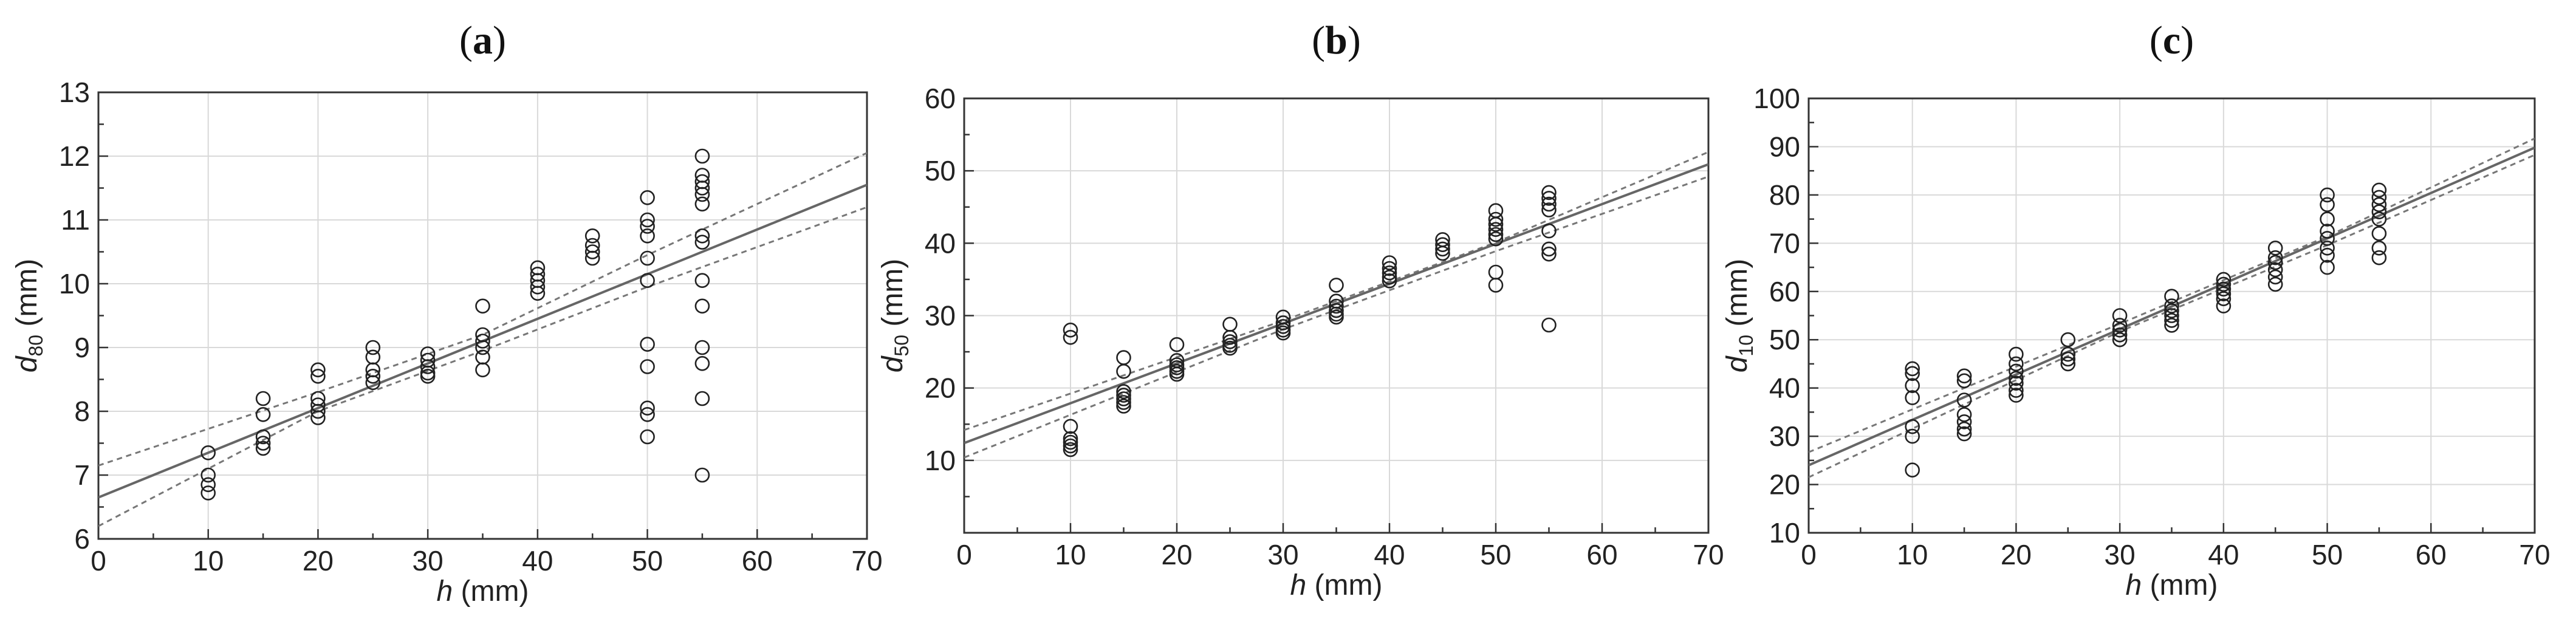 The width and height of the screenshot is (2576, 630). I want to click on data-points, so click(1310, 321).